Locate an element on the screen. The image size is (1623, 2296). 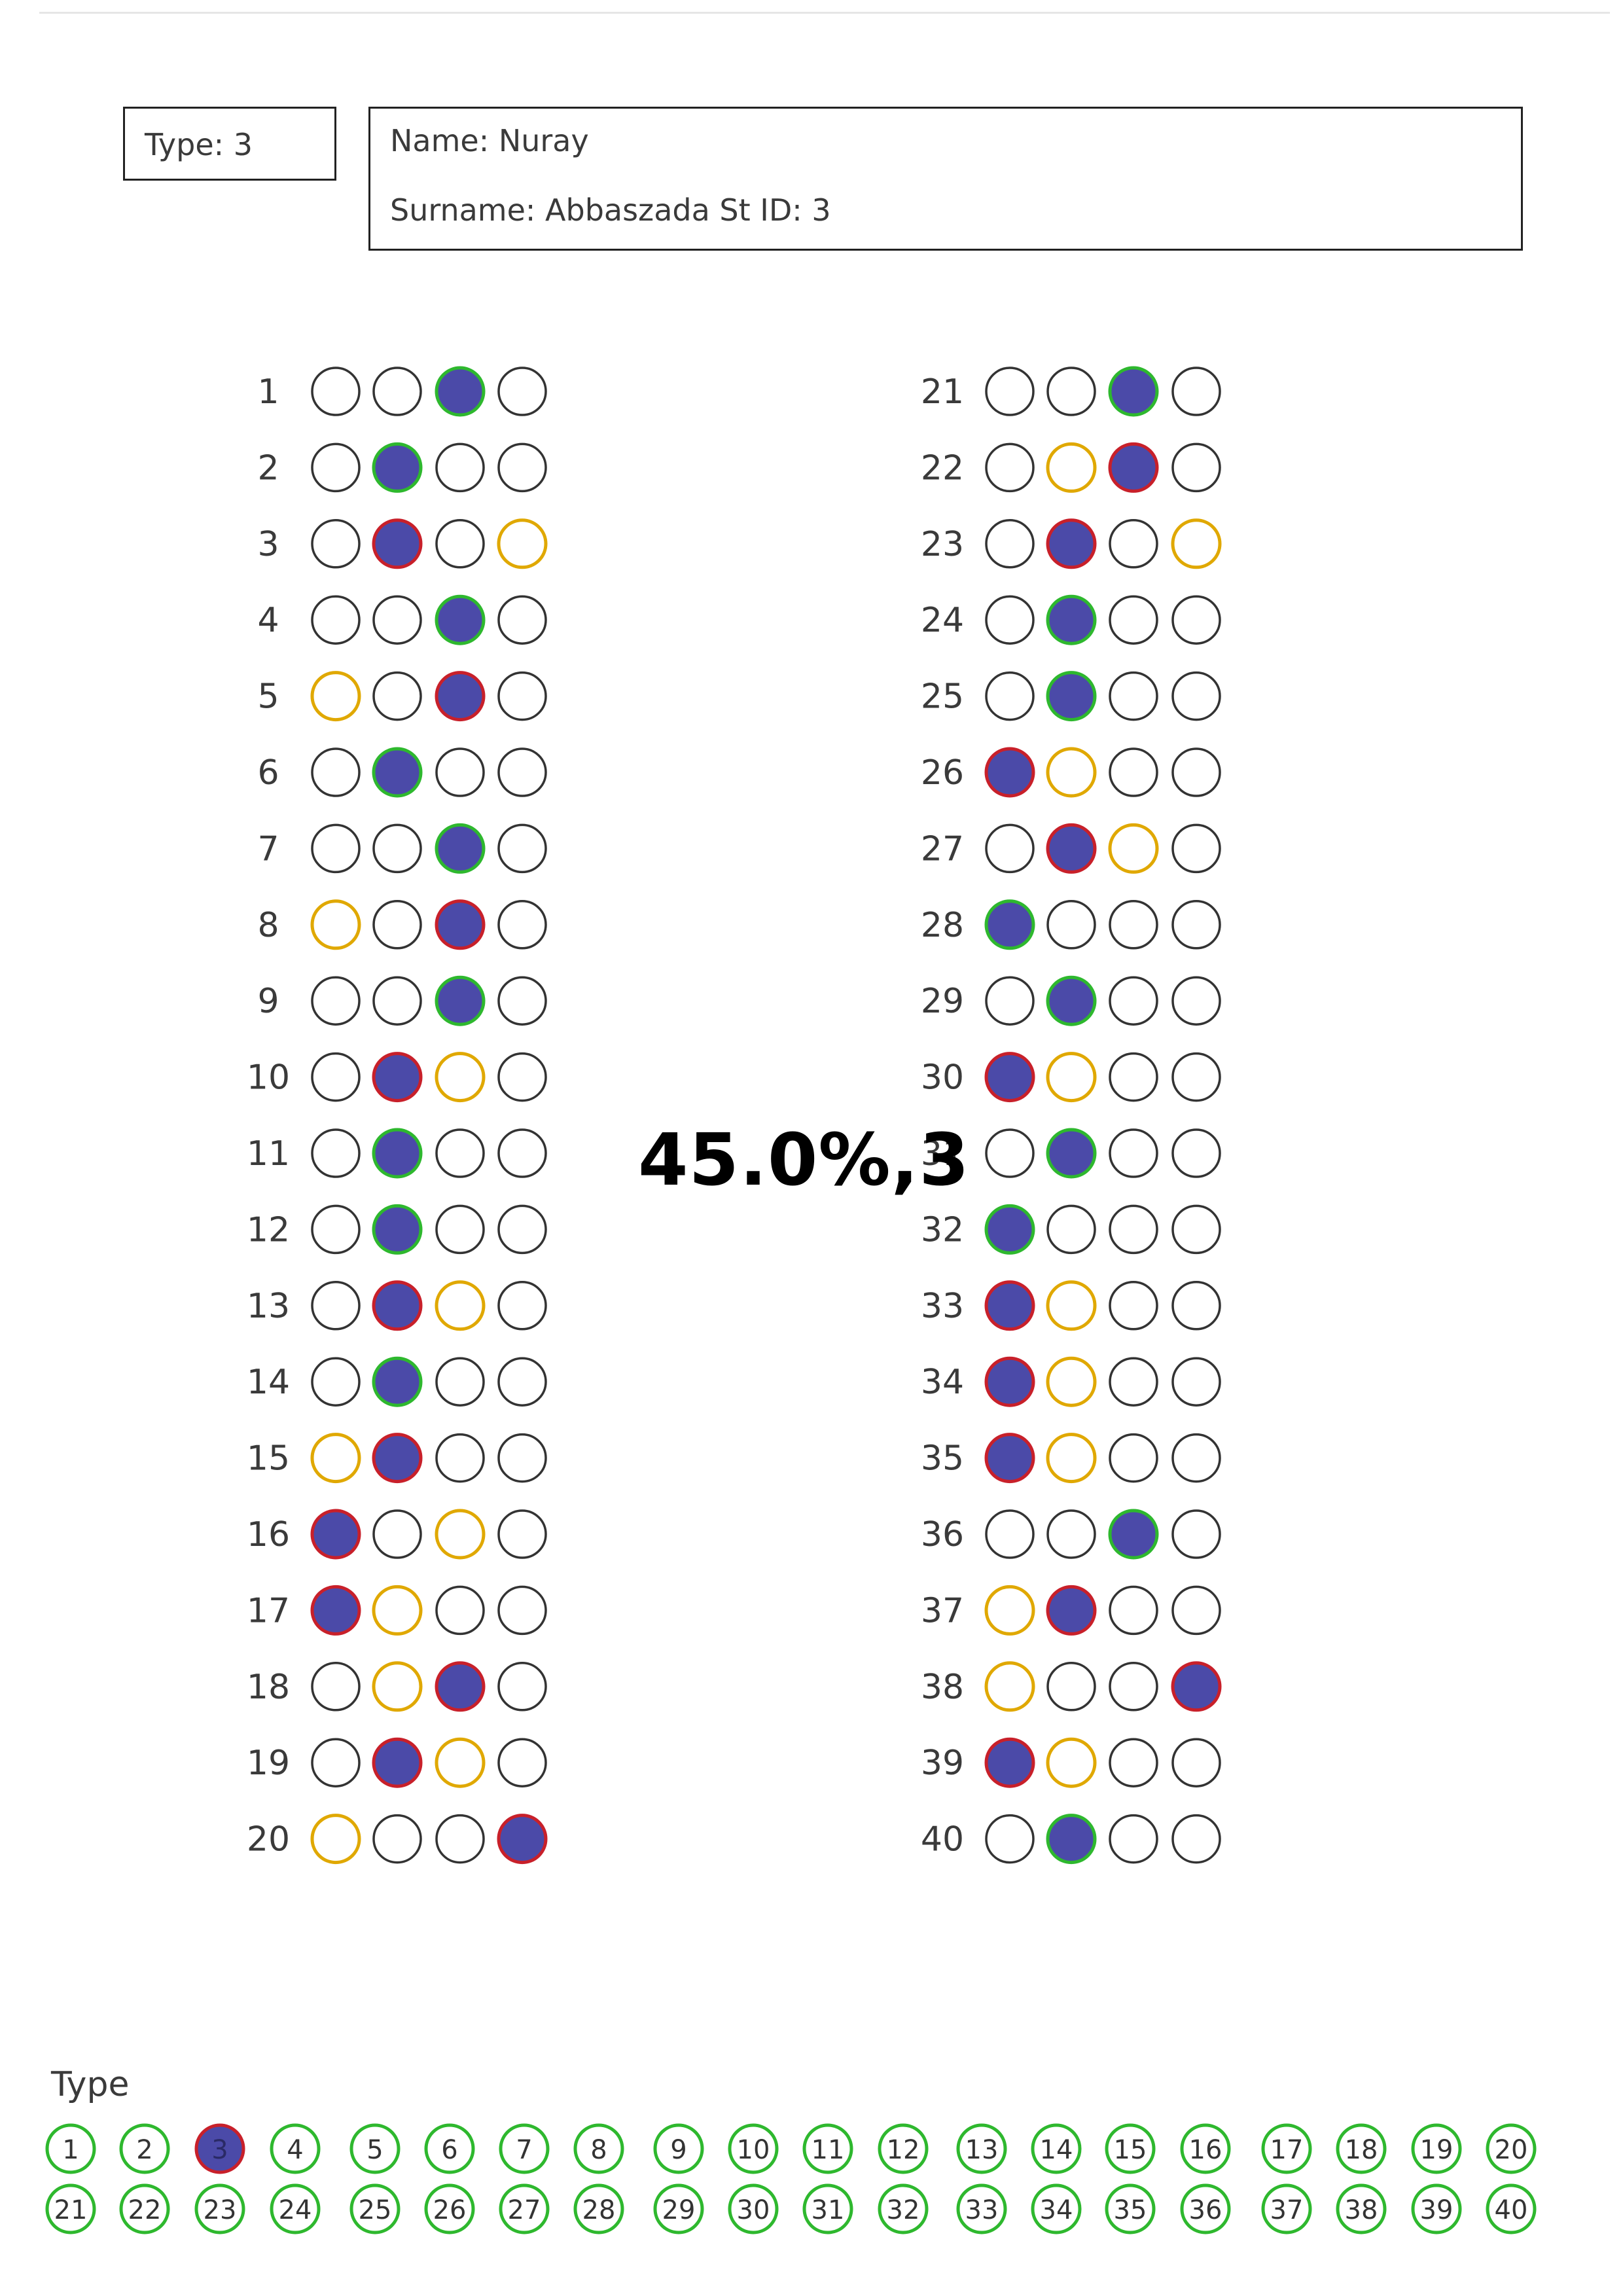
type-option: 1 is located at coordinates (70, 2148).